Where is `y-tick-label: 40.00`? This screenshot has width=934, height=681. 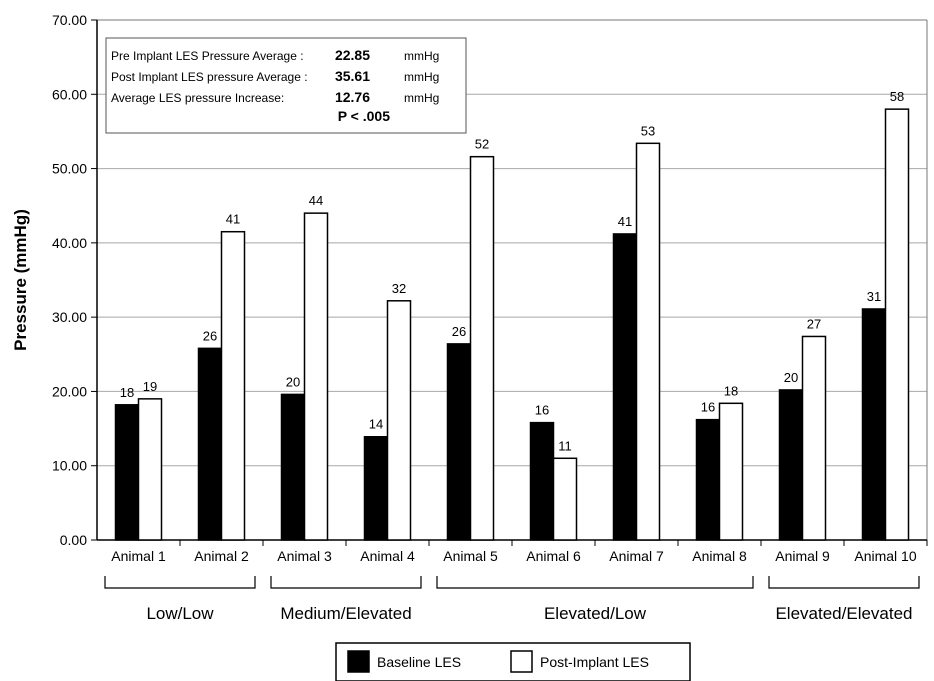 y-tick-label: 40.00 is located at coordinates (69, 243).